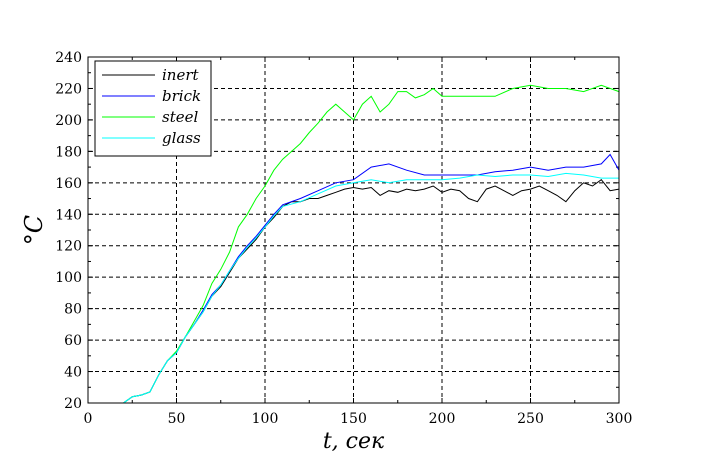 The width and height of the screenshot is (707, 464). What do you see at coordinates (73, 373) in the screenshot?
I see `y-tick-label: 40` at bounding box center [73, 373].